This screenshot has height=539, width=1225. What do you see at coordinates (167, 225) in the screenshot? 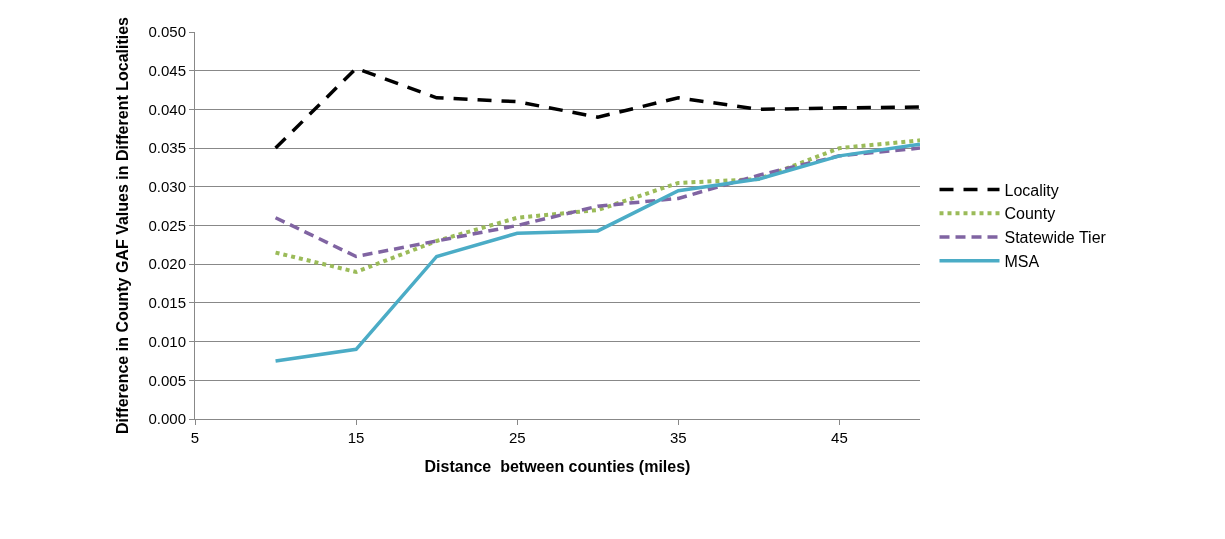
I see `y-tick-label: 0.025` at bounding box center [167, 225].